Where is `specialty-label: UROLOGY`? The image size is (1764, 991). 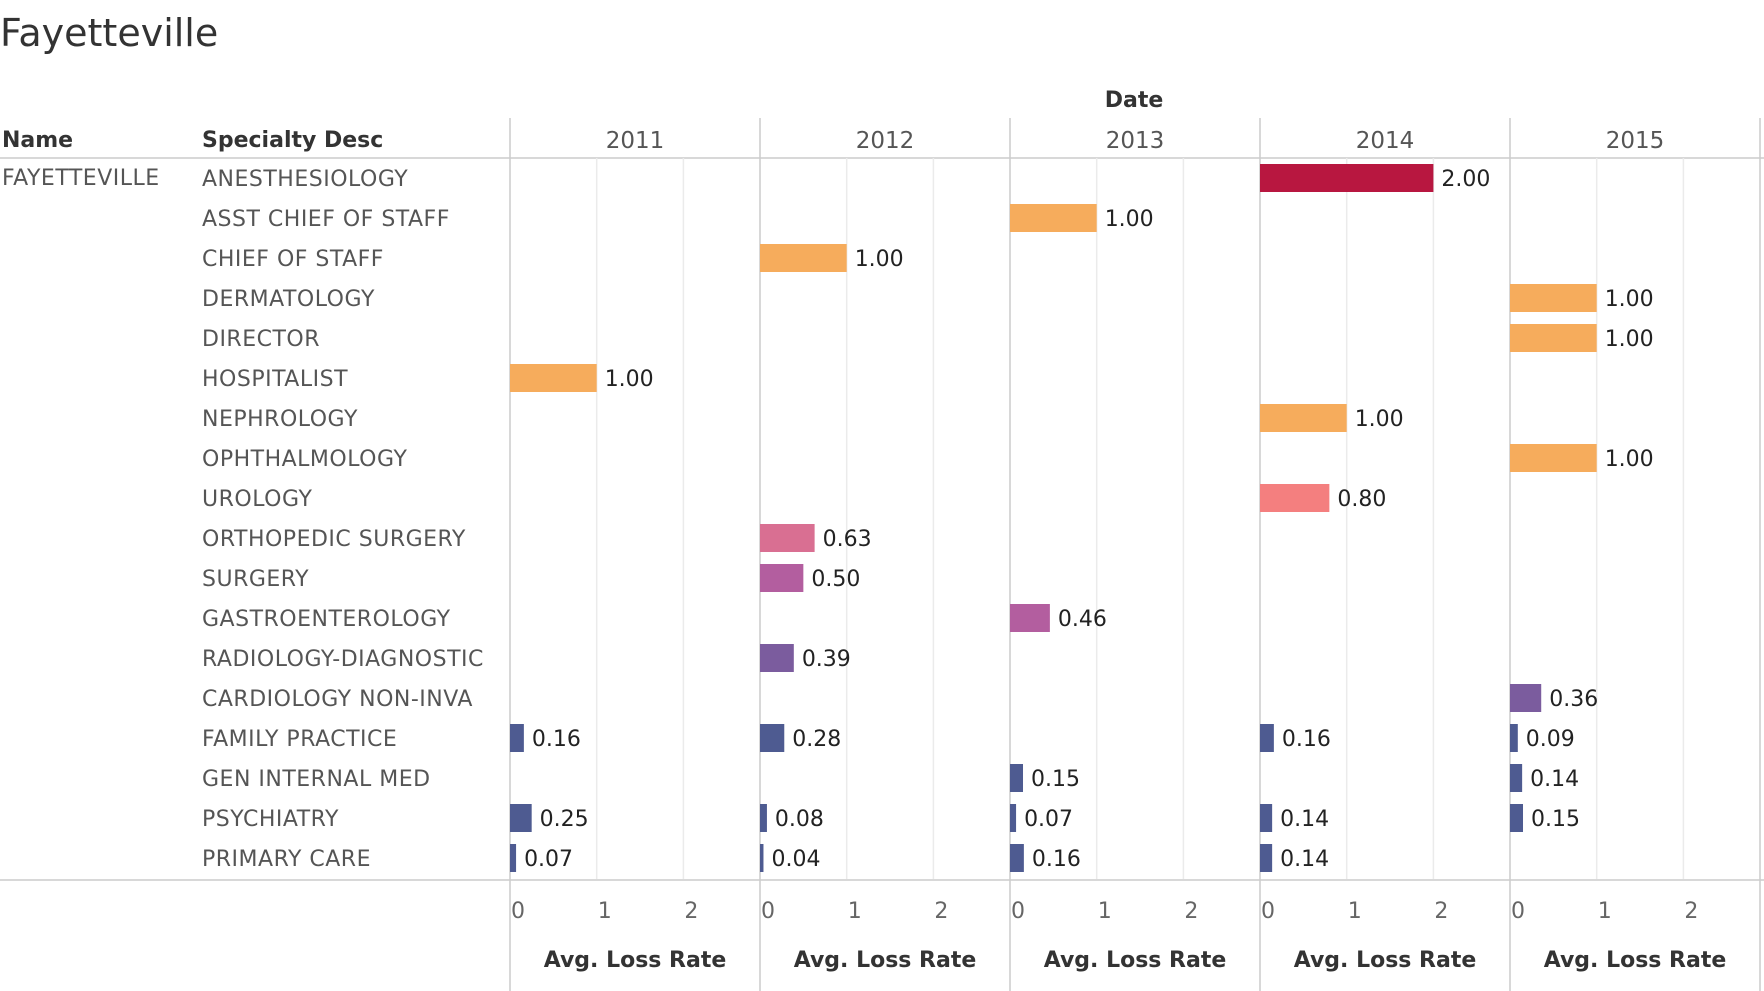 specialty-label: UROLOGY is located at coordinates (257, 499).